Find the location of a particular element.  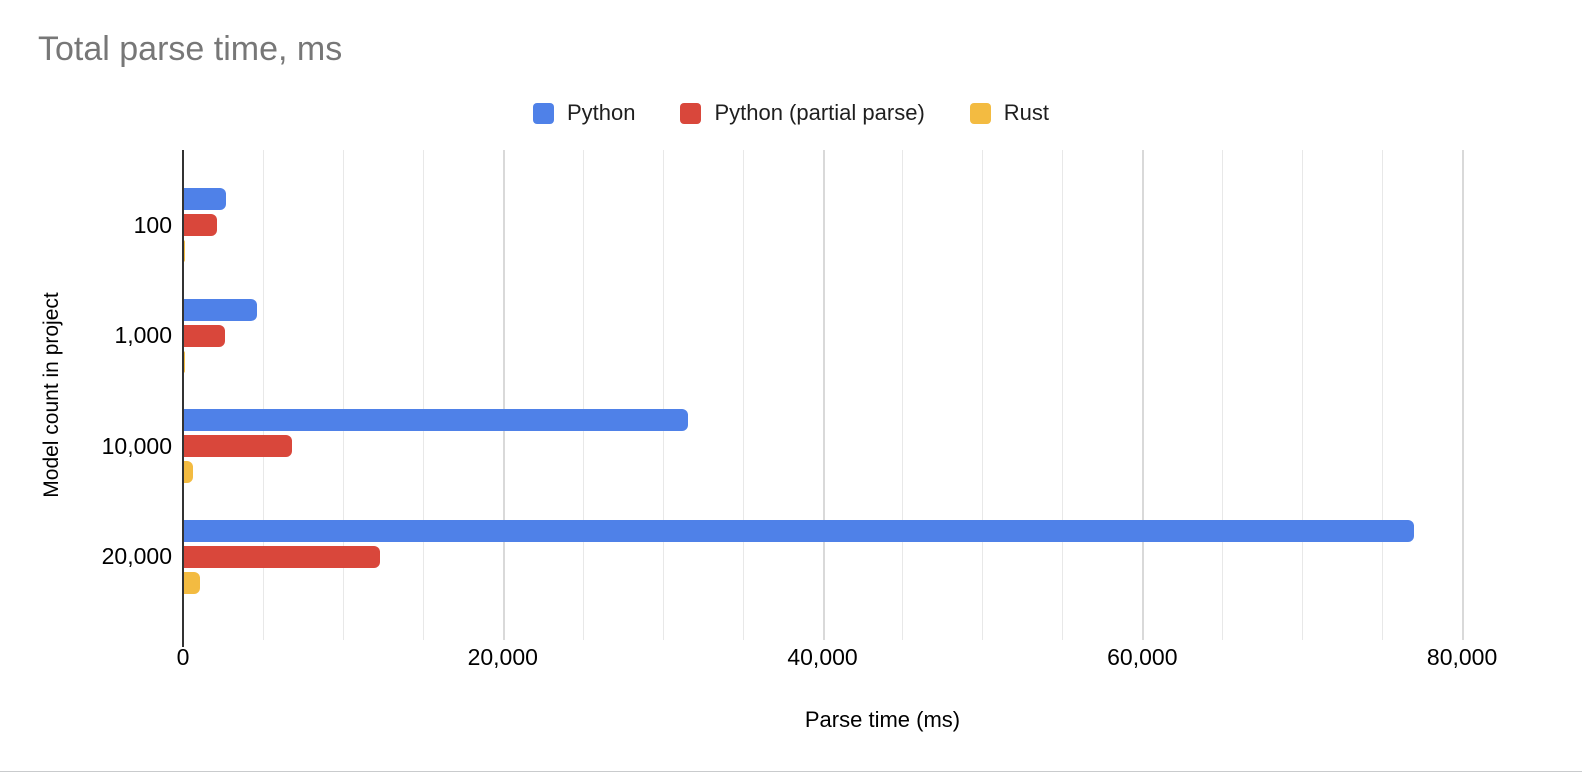

y-axis-line is located at coordinates (183, 398).